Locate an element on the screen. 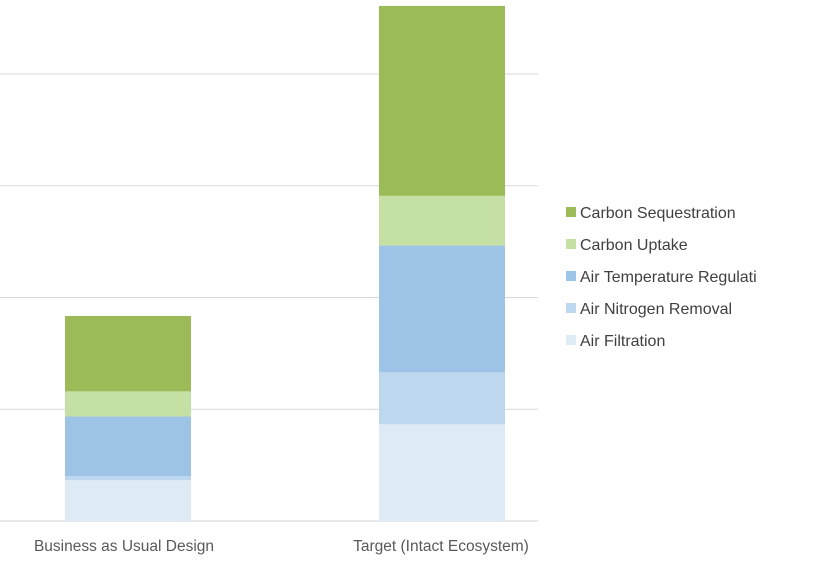  legend-swatch-air-nitrogen-removal is located at coordinates (571, 308).